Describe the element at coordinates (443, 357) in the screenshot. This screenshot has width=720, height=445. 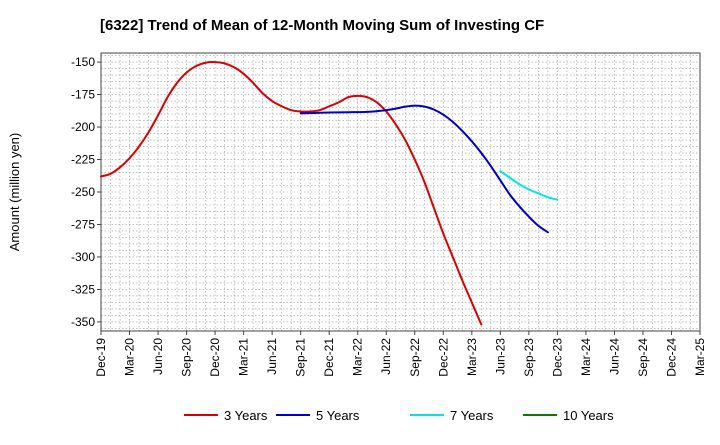
I see `x-tick-label: Dec-22` at that location.